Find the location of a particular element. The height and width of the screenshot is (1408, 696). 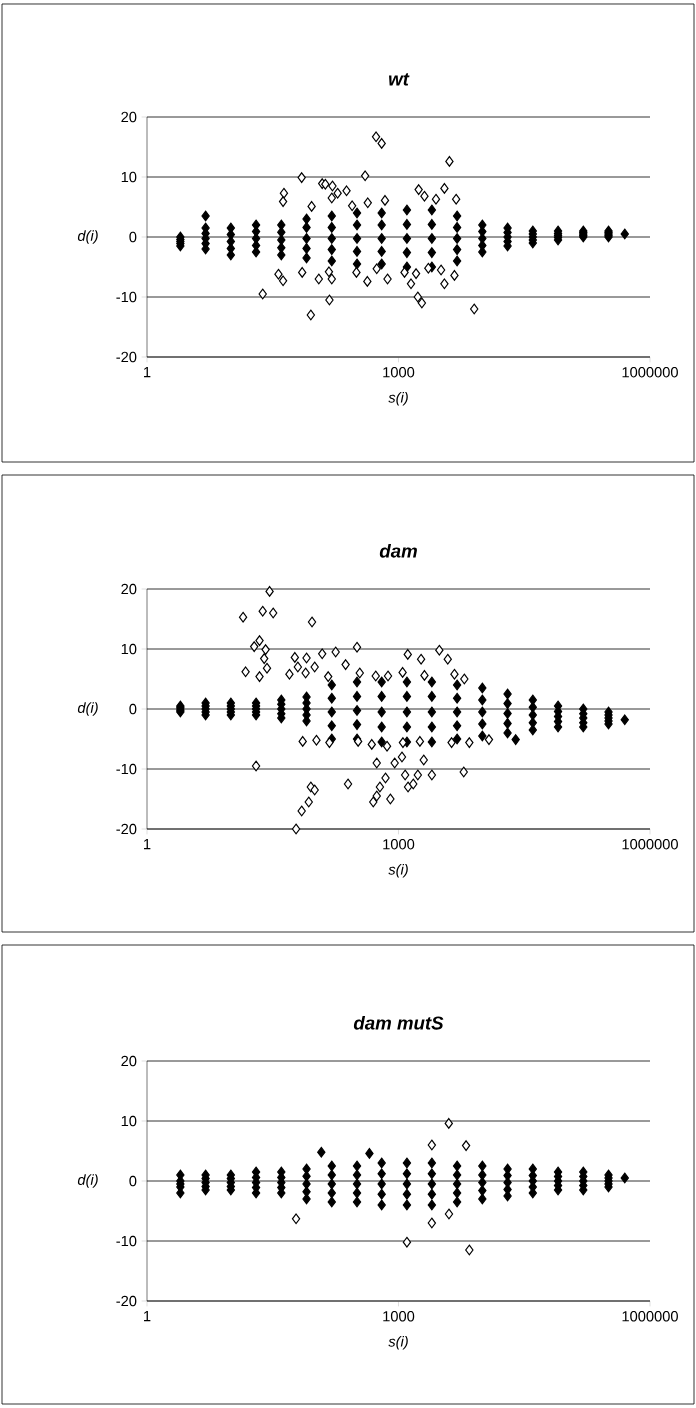

chart-title: wt is located at coordinates (399, 79).